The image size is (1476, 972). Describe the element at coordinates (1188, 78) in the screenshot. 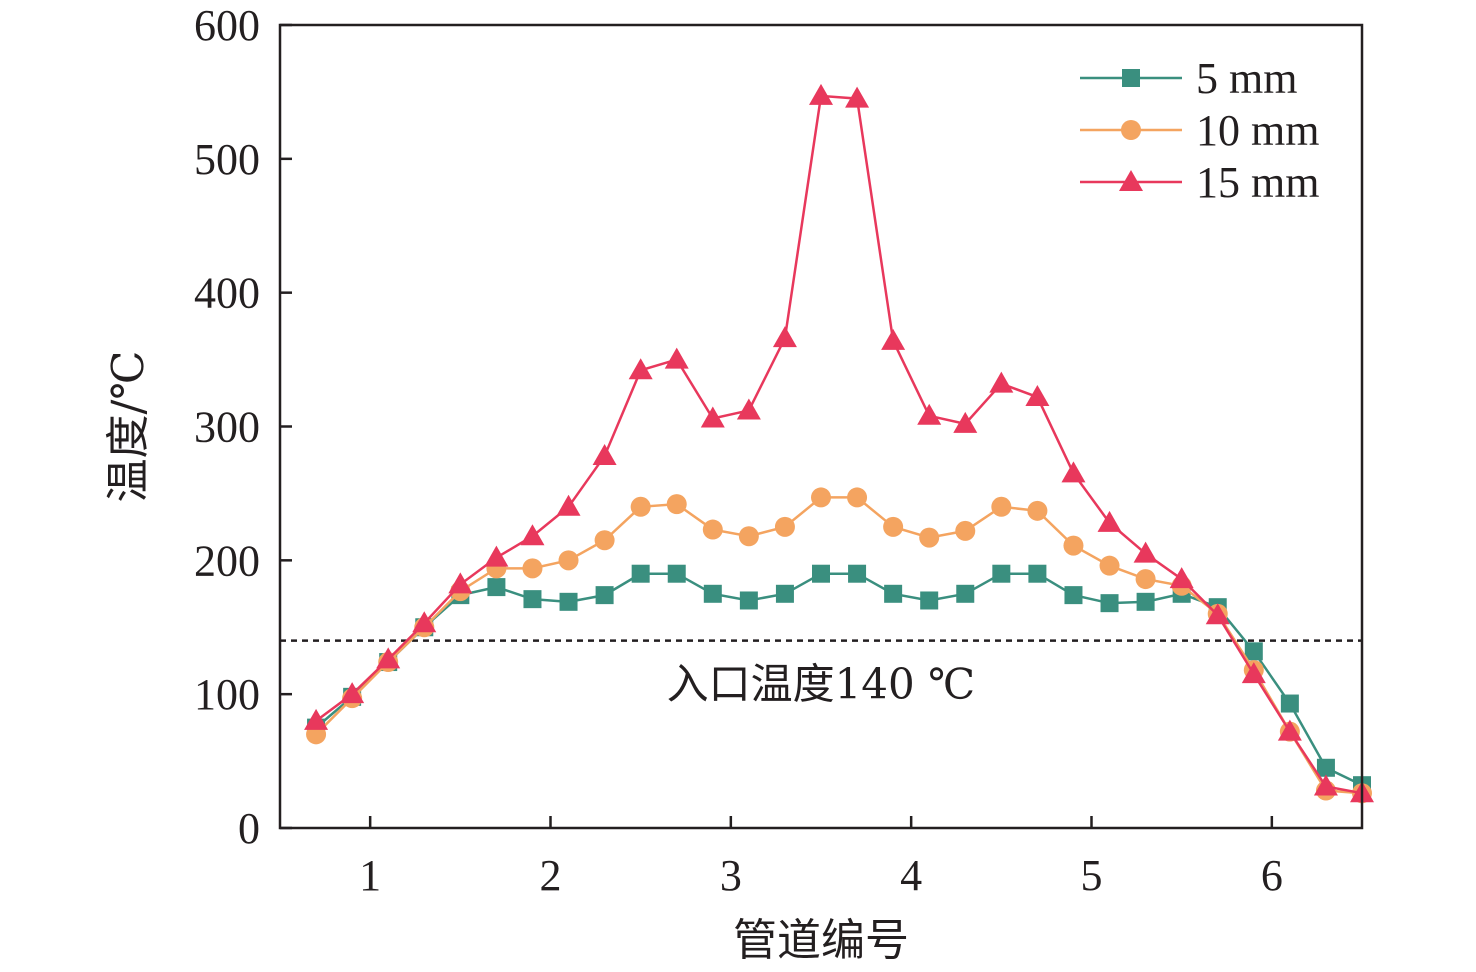

I see `legend-item: 5 mm` at that location.